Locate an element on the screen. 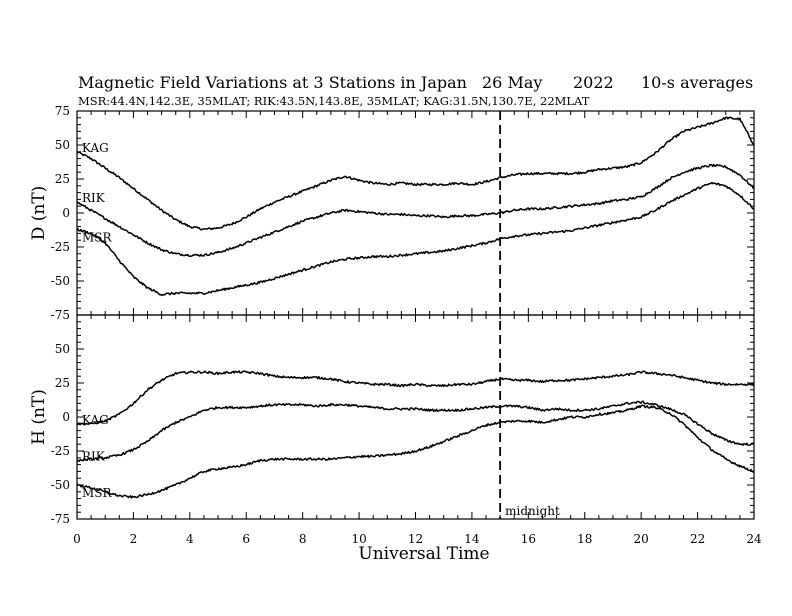 The width and height of the screenshot is (792, 616). x-tick-label-3: 6 is located at coordinates (246, 539).